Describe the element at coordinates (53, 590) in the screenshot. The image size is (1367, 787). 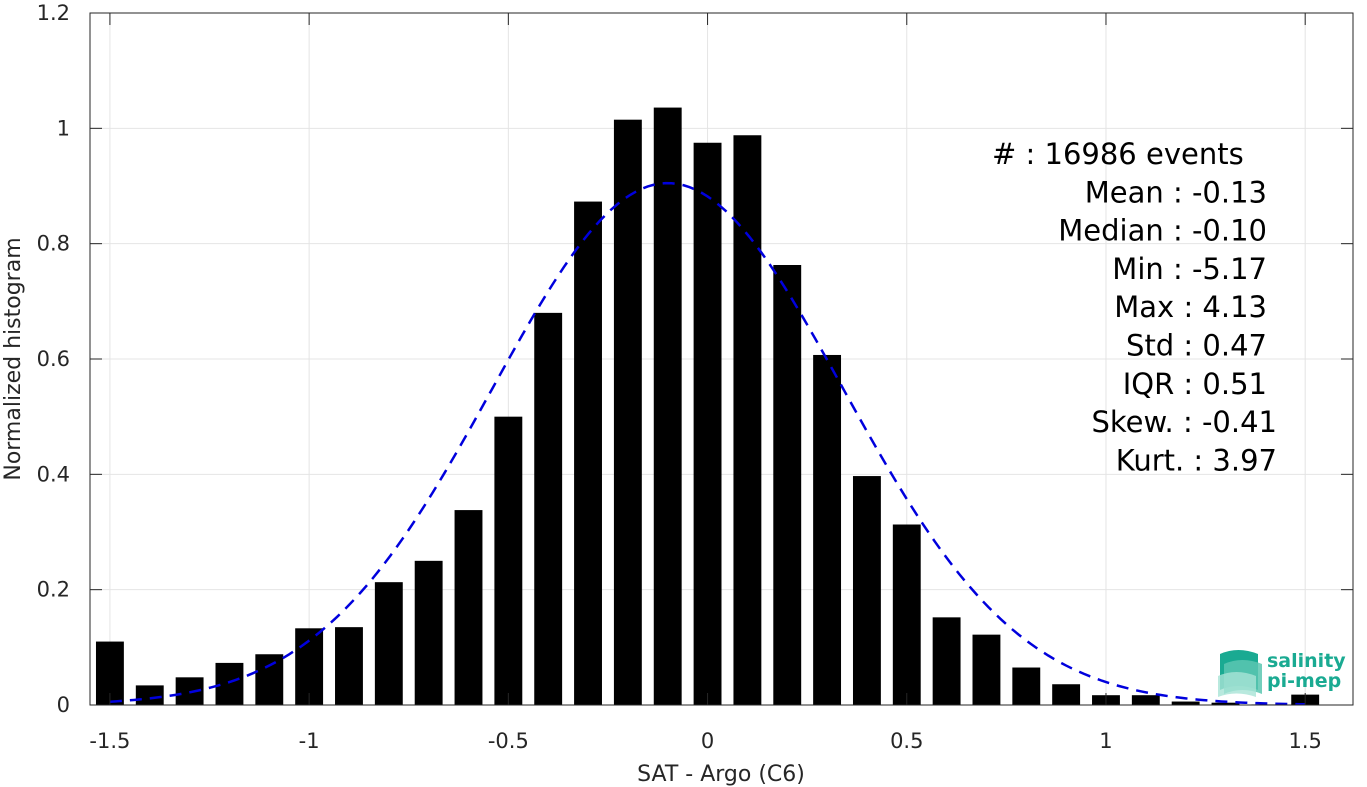
I see `y-tick-label: 0.2` at that location.